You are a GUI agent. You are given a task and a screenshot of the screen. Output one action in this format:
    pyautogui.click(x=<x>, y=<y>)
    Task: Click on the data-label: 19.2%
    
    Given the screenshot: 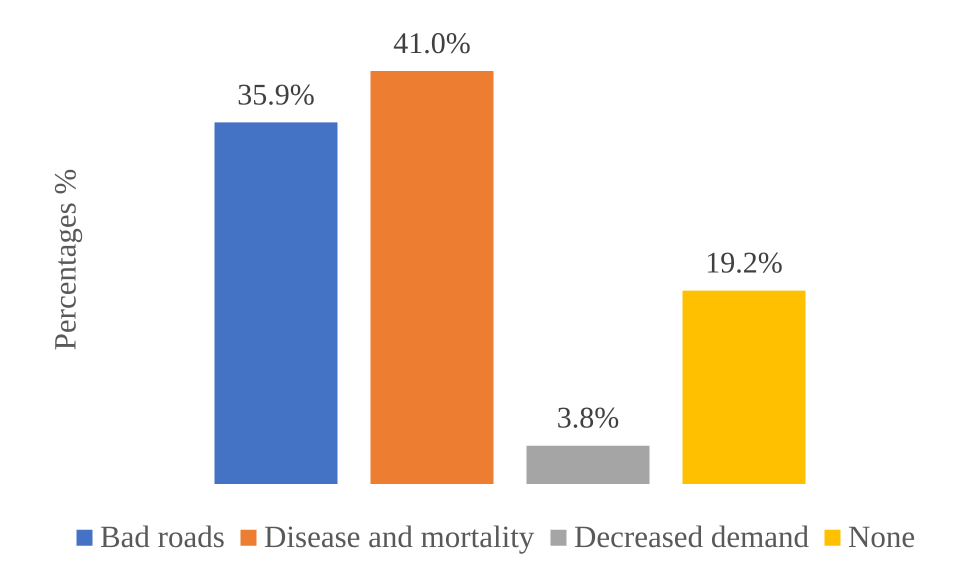 What is the action you would take?
    pyautogui.click(x=744, y=263)
    